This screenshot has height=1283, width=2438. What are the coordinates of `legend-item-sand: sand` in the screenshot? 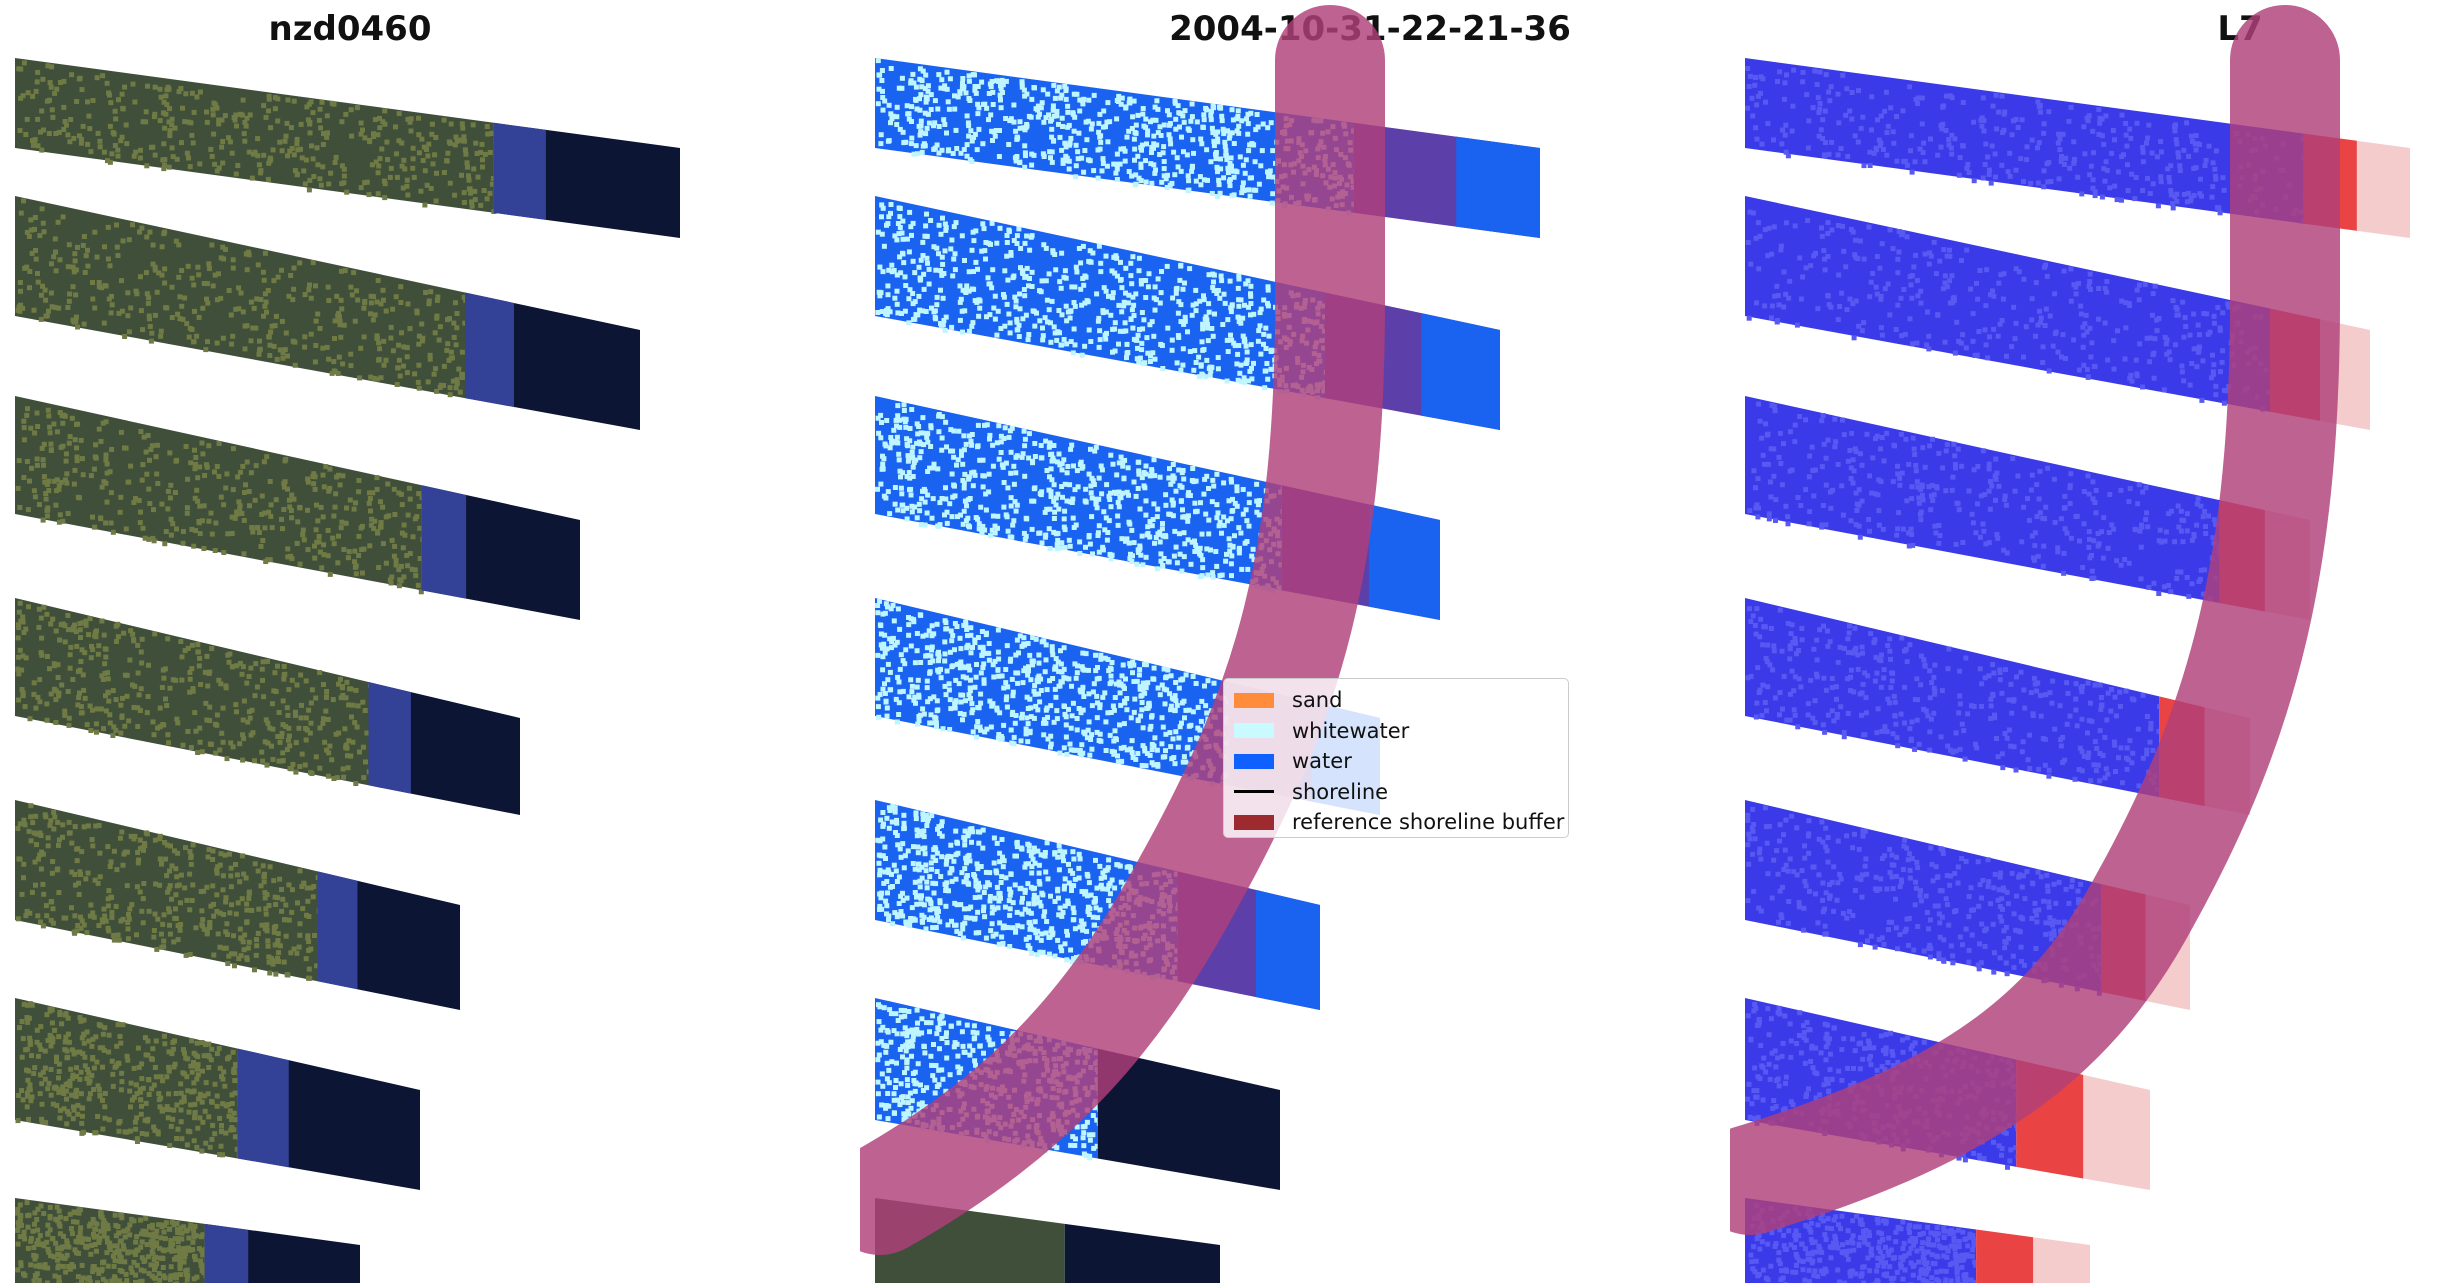 It's located at (1396, 700).